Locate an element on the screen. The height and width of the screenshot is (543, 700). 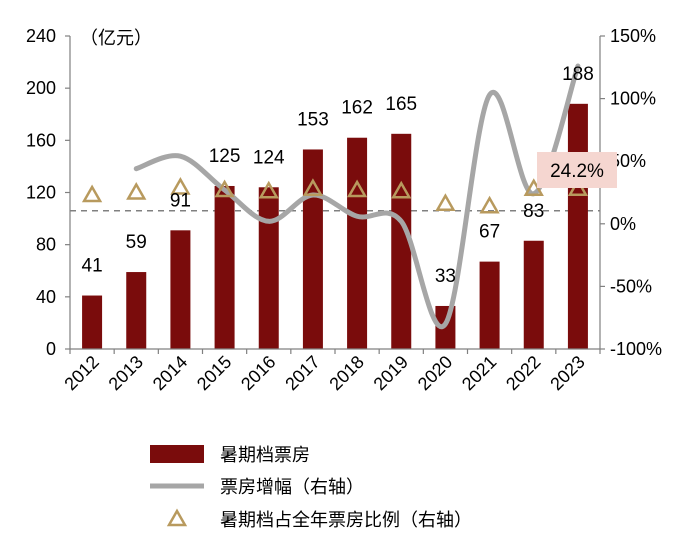
share-marker-2012 is located at coordinates (92, 193).